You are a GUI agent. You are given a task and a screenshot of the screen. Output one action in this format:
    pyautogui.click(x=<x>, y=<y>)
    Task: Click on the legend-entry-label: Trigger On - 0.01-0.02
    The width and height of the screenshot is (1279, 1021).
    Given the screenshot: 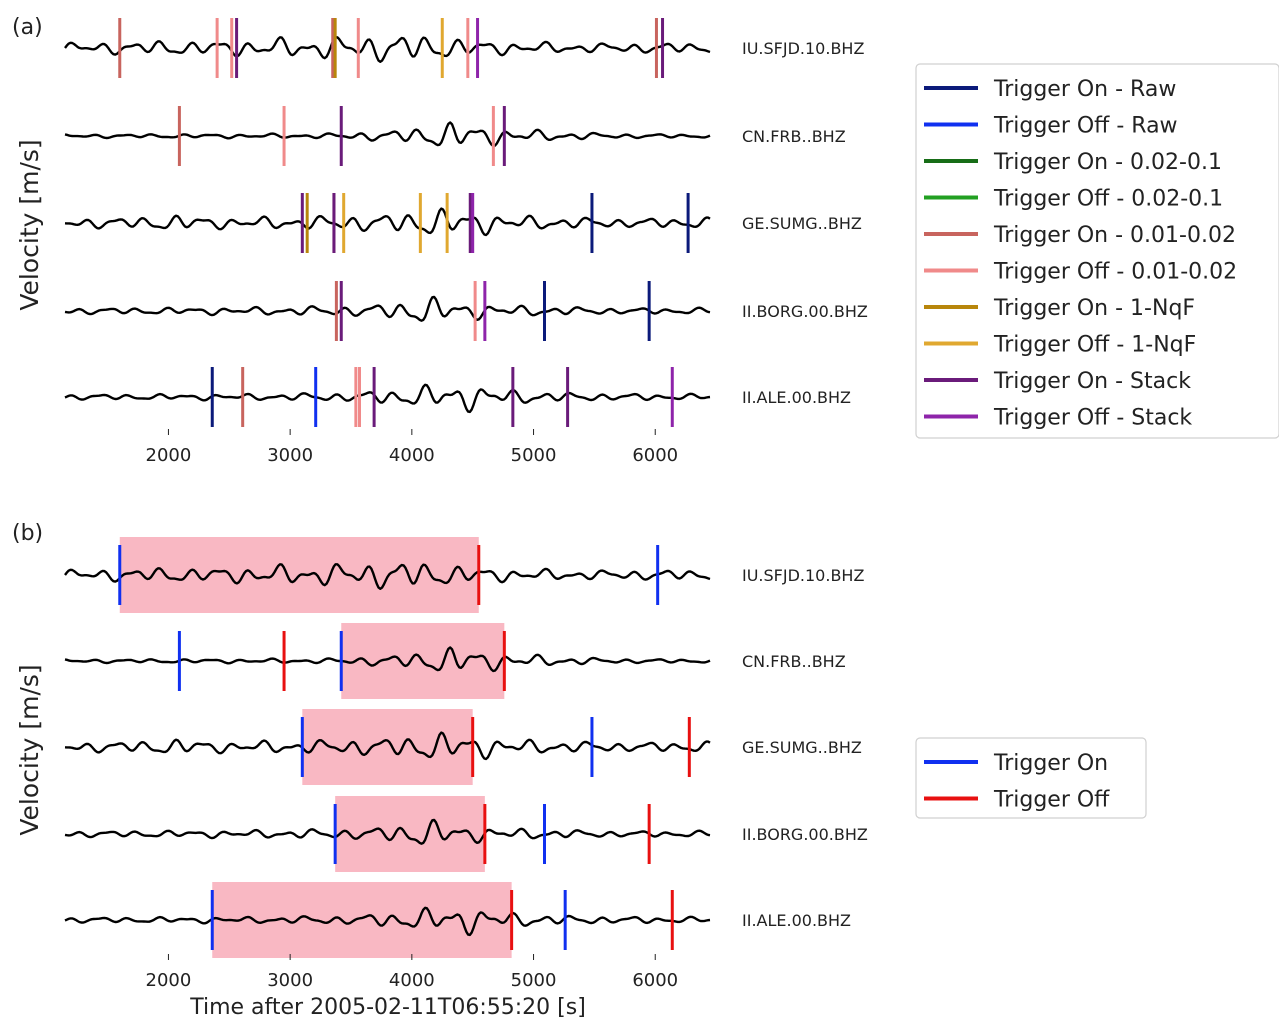 What is the action you would take?
    pyautogui.click(x=1114, y=235)
    